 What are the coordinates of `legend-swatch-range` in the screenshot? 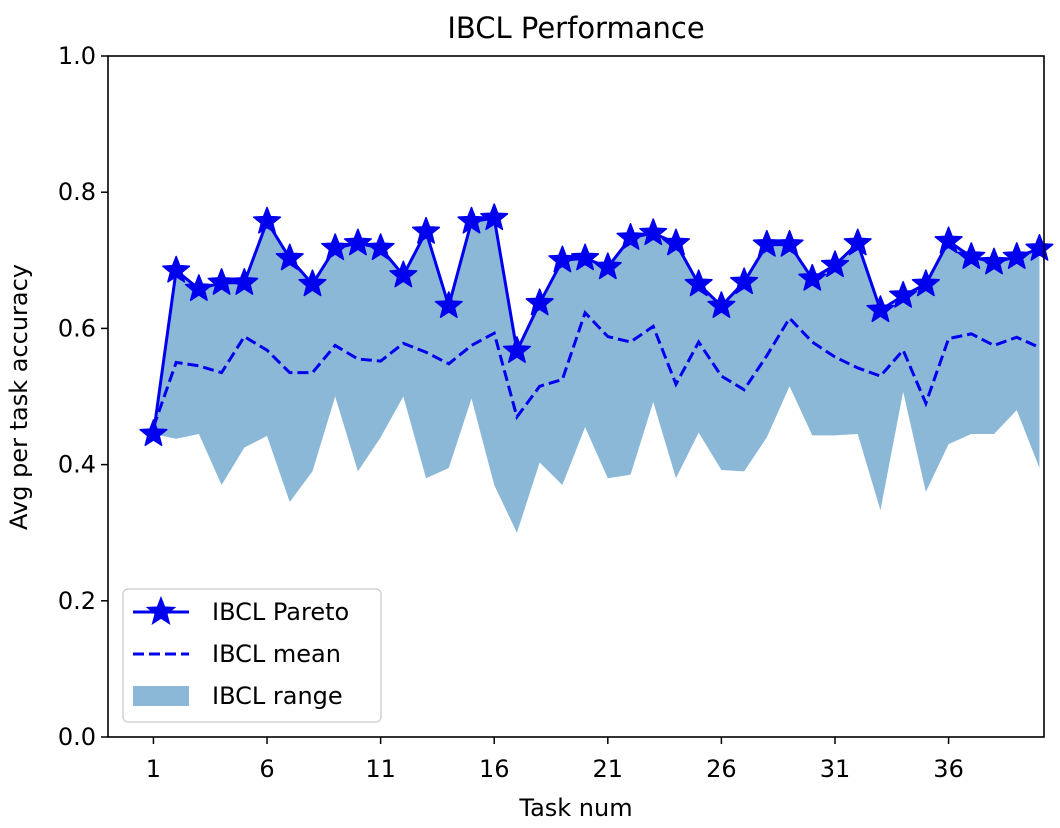 It's located at (161, 696).